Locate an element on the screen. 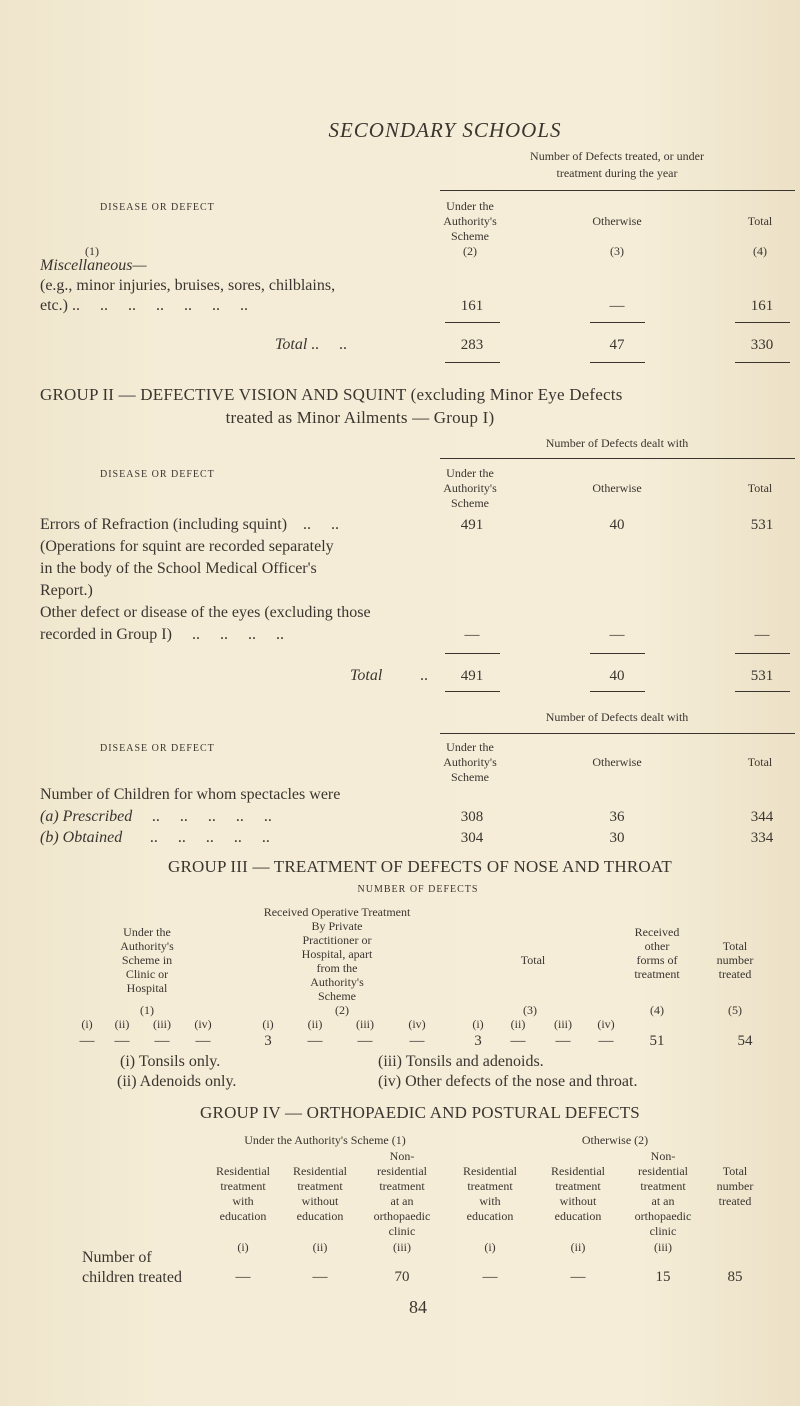  cell-value: 344 is located at coordinates (762, 817).